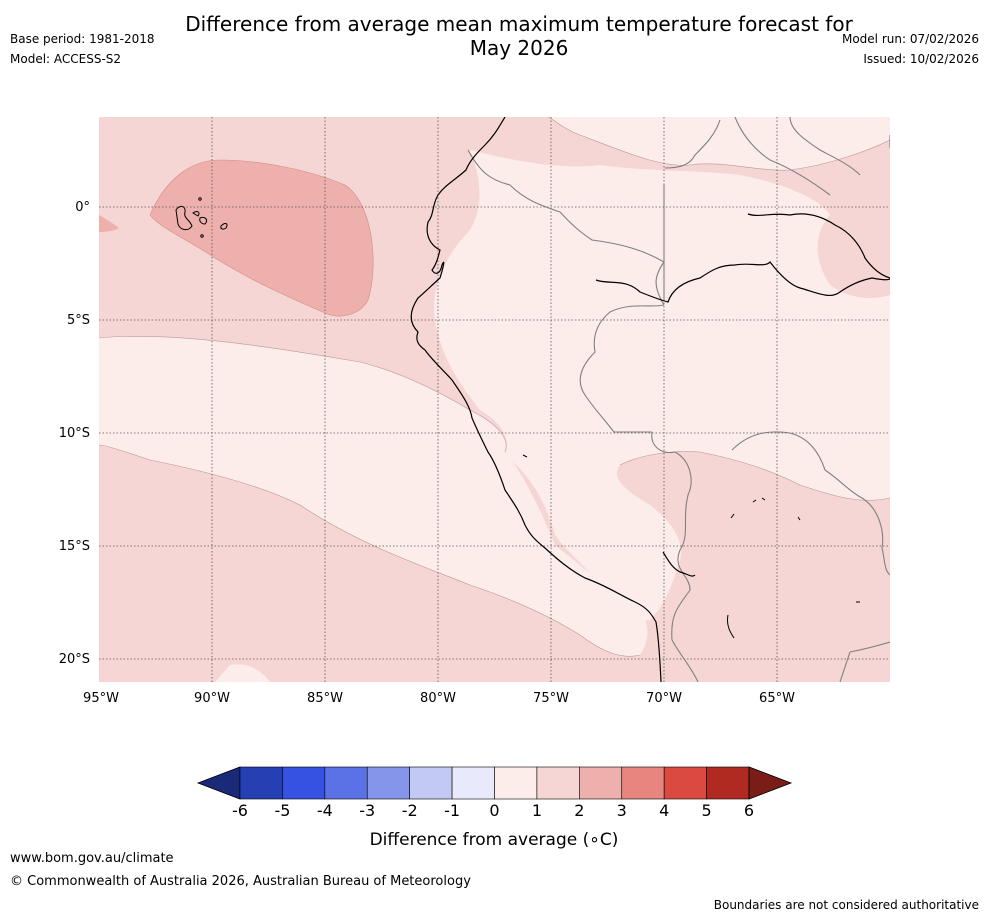  Describe the element at coordinates (82, 39) in the screenshot. I see `base-period: Base period: 1981-2018` at that location.